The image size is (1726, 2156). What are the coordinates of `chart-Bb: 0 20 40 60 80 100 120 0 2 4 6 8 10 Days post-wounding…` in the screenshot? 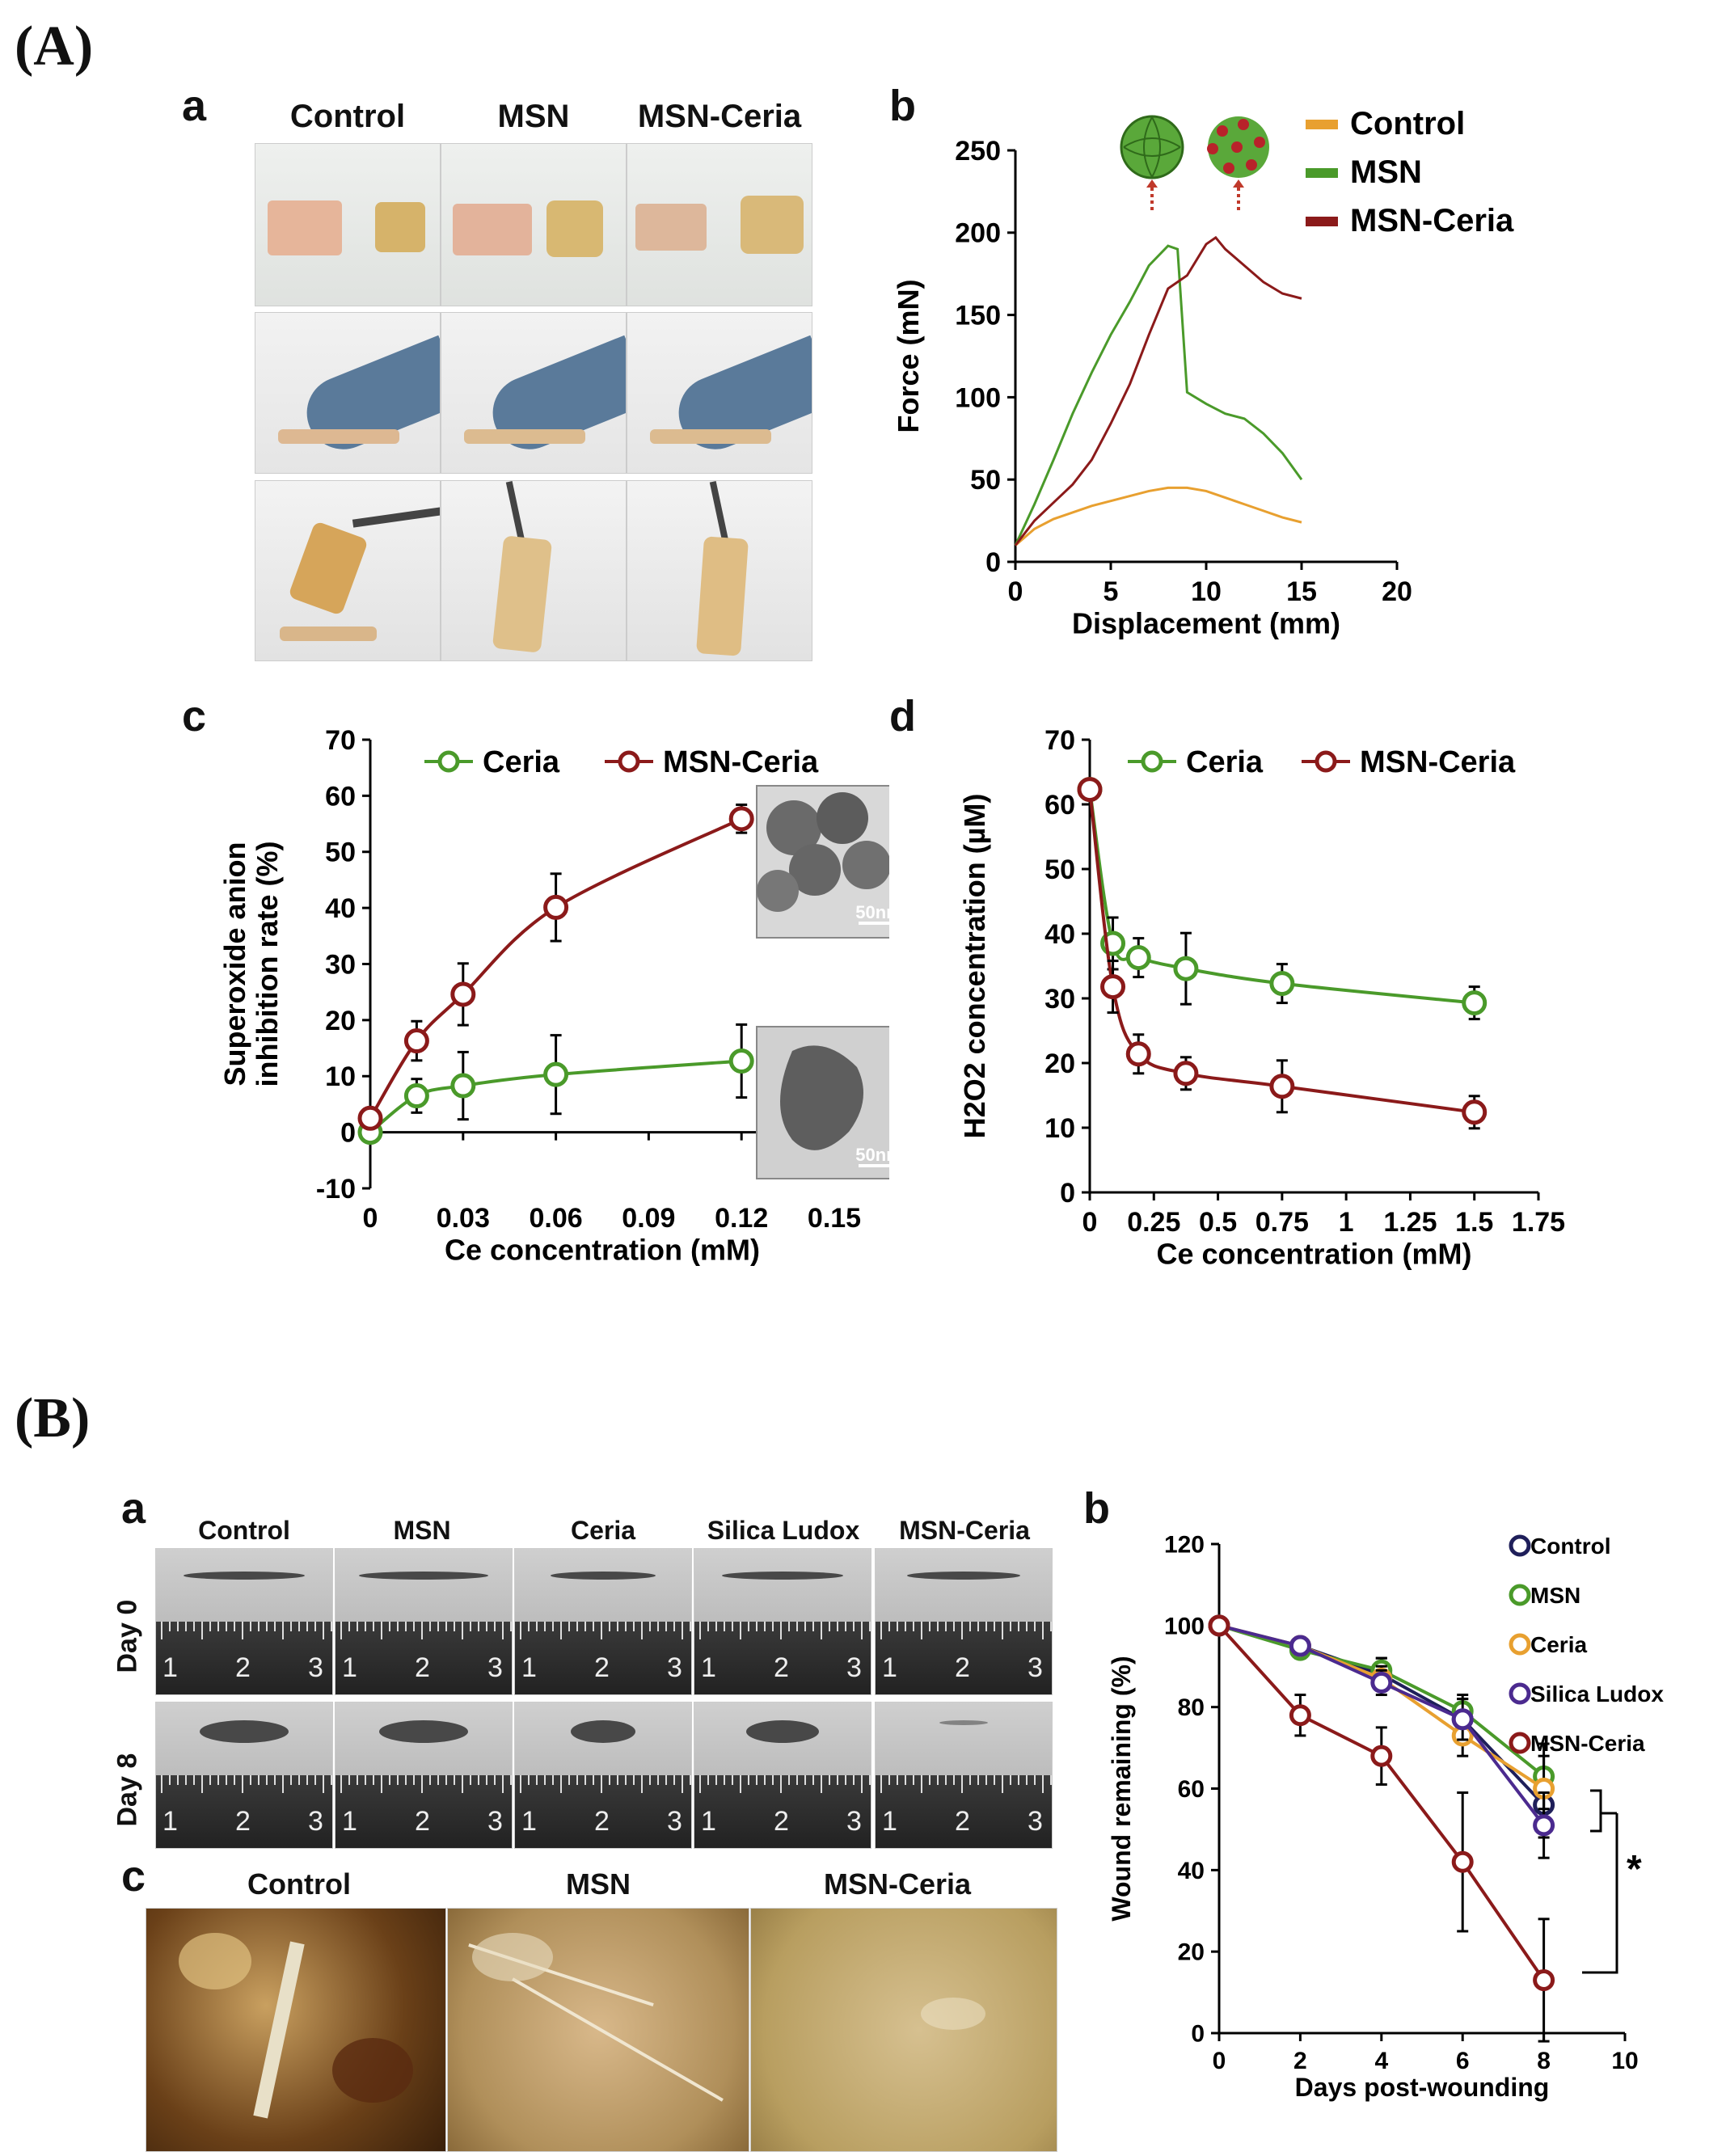 It's located at (1385, 1818).